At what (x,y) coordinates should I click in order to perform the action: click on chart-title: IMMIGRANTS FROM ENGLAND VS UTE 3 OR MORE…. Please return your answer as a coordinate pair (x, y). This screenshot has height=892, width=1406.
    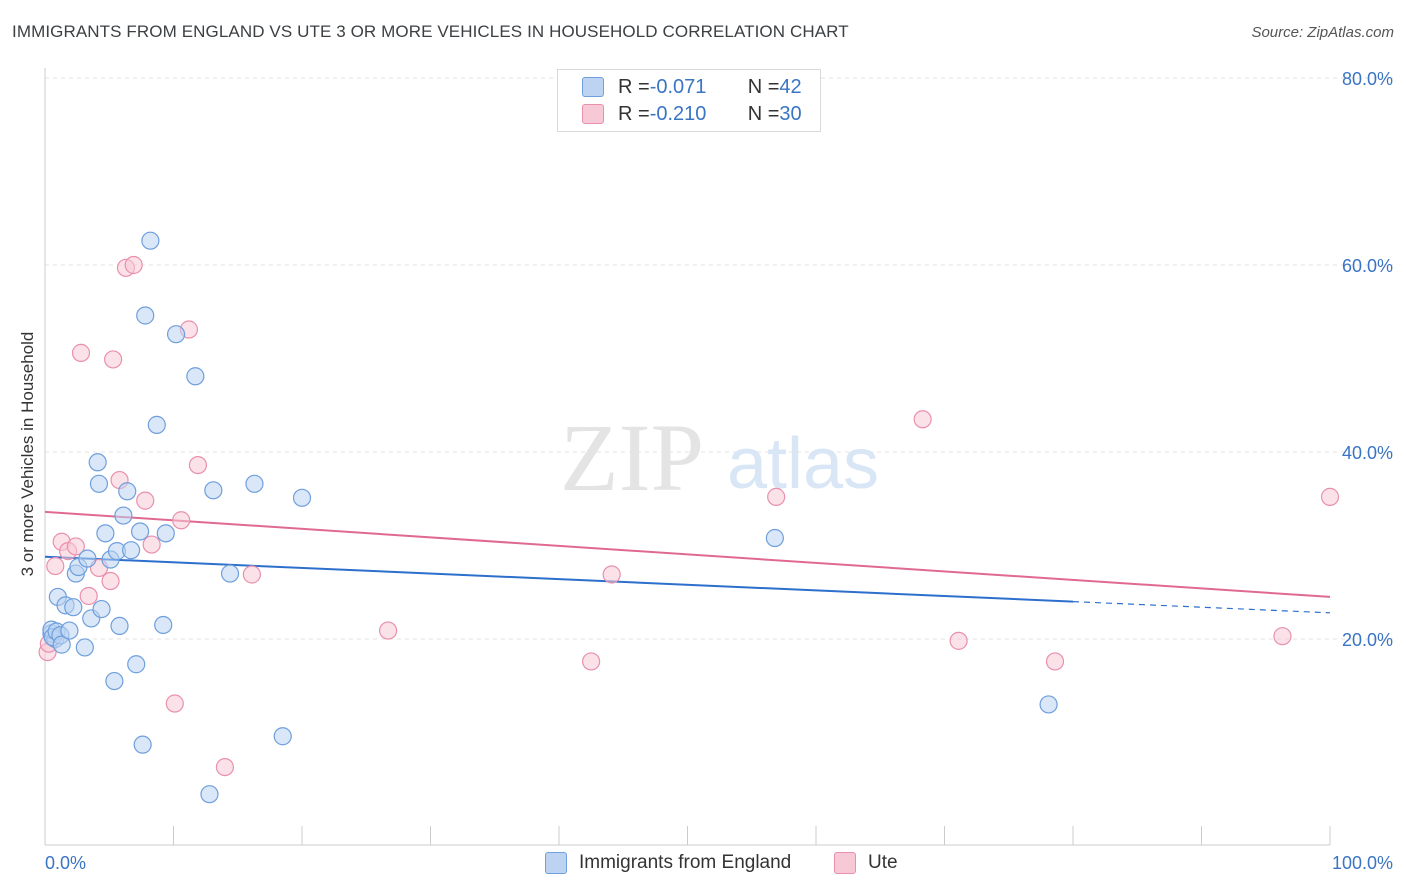
    Looking at the image, I should click on (430, 31).